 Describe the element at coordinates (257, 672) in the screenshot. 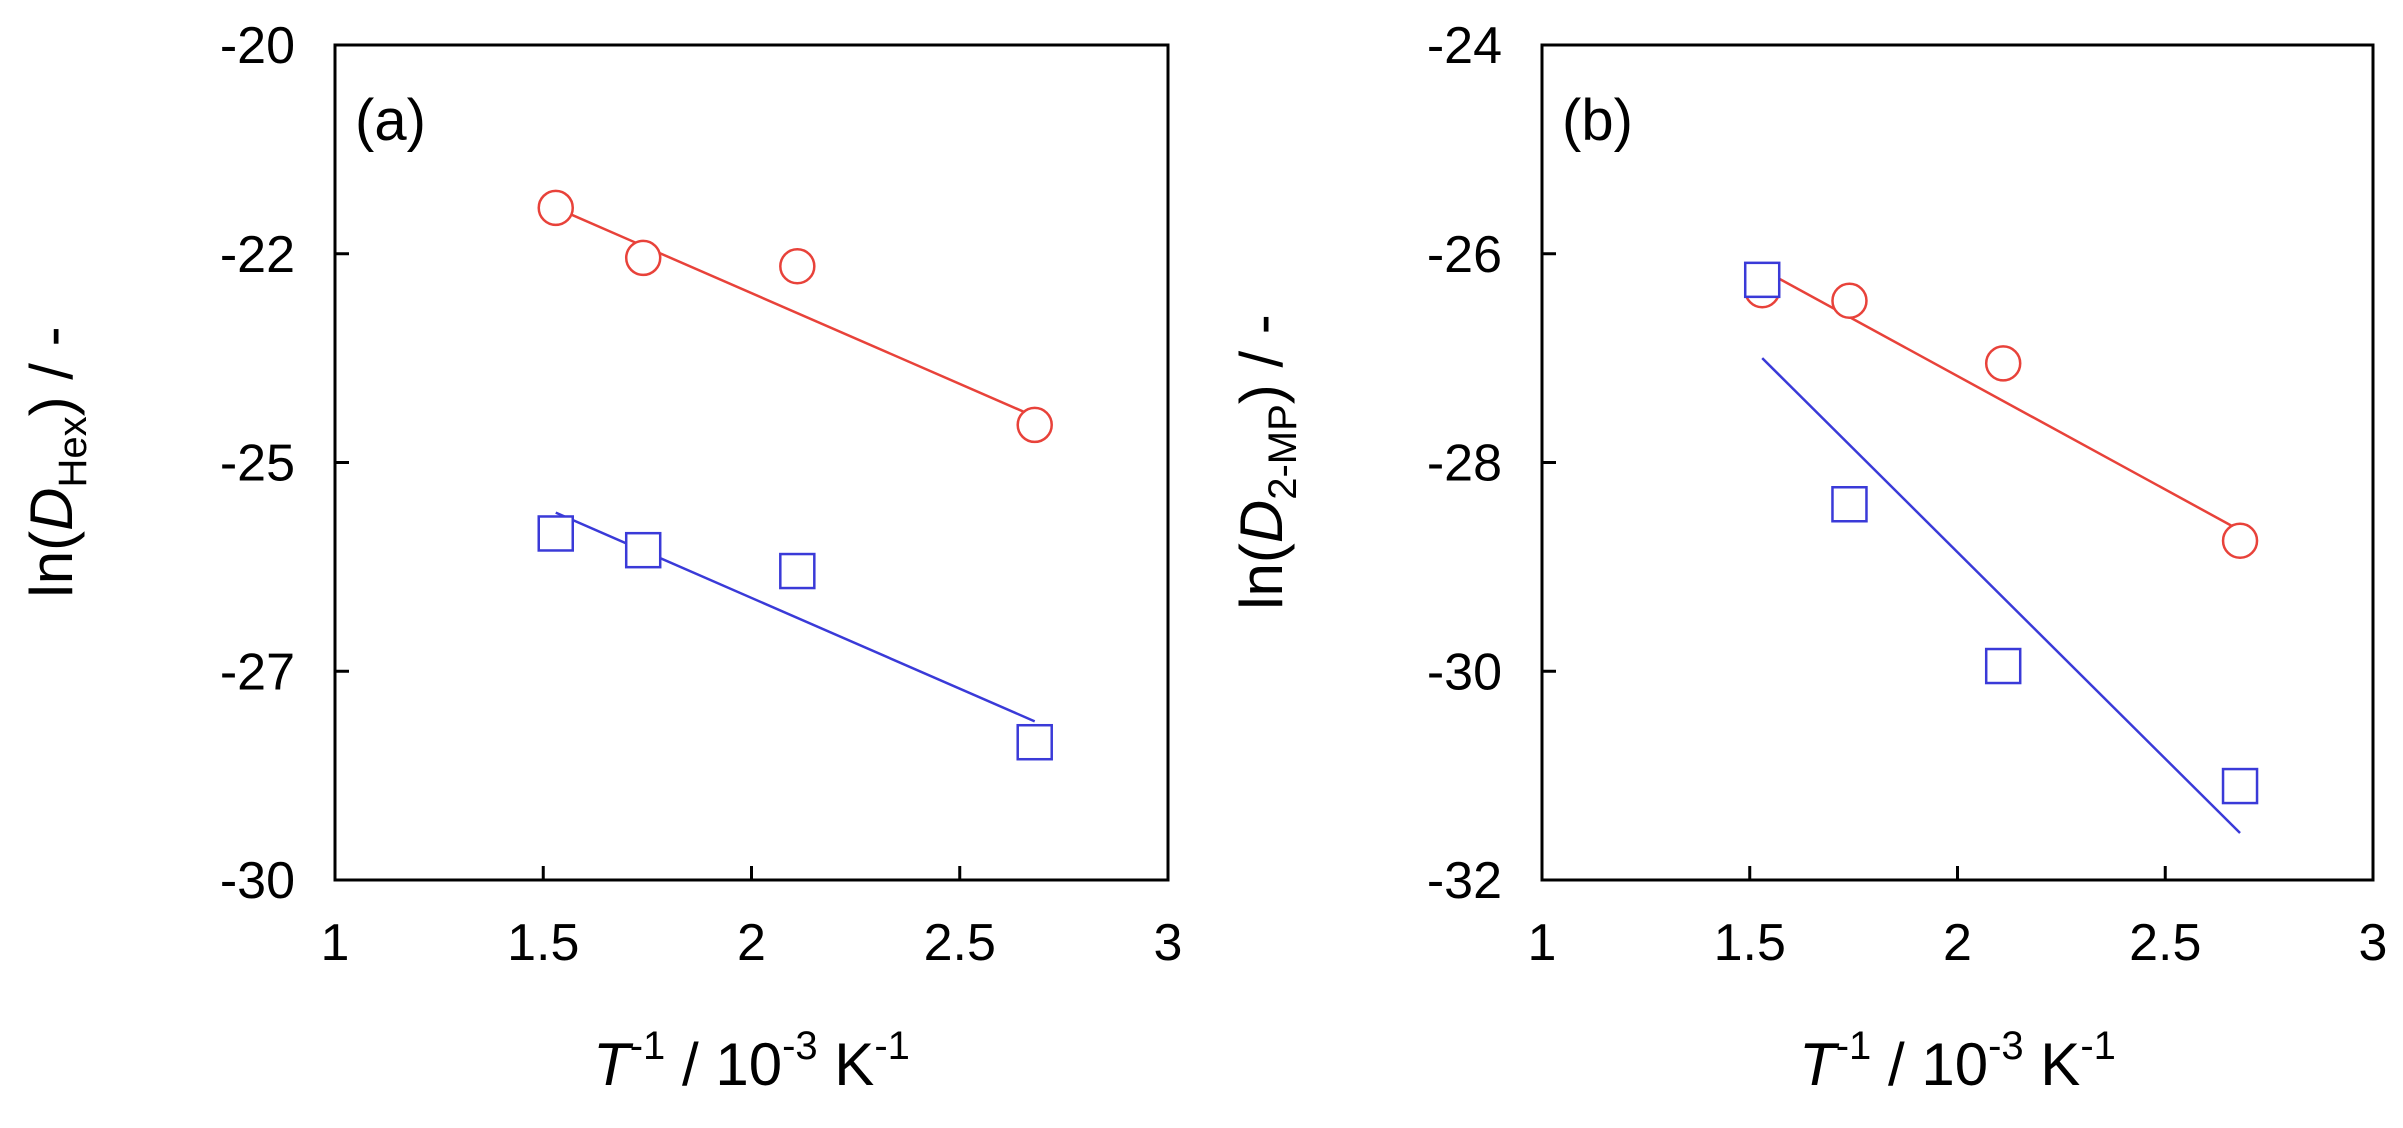

I see `y-tick-label: -27` at that location.